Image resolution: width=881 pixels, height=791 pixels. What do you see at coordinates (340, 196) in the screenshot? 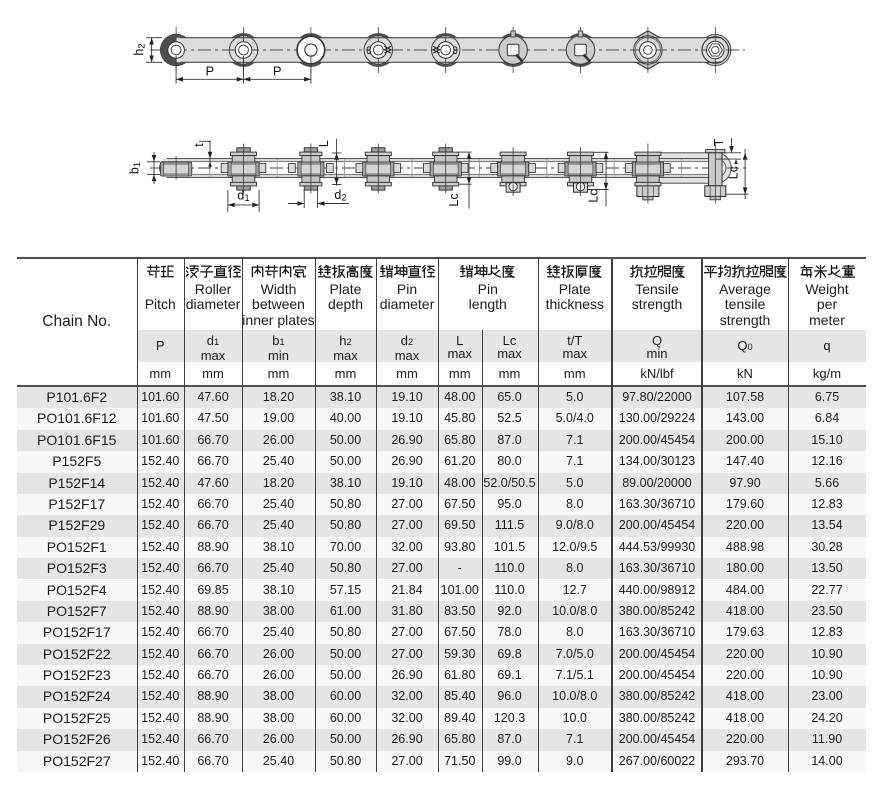
I see `svg-text: d2` at bounding box center [340, 196].